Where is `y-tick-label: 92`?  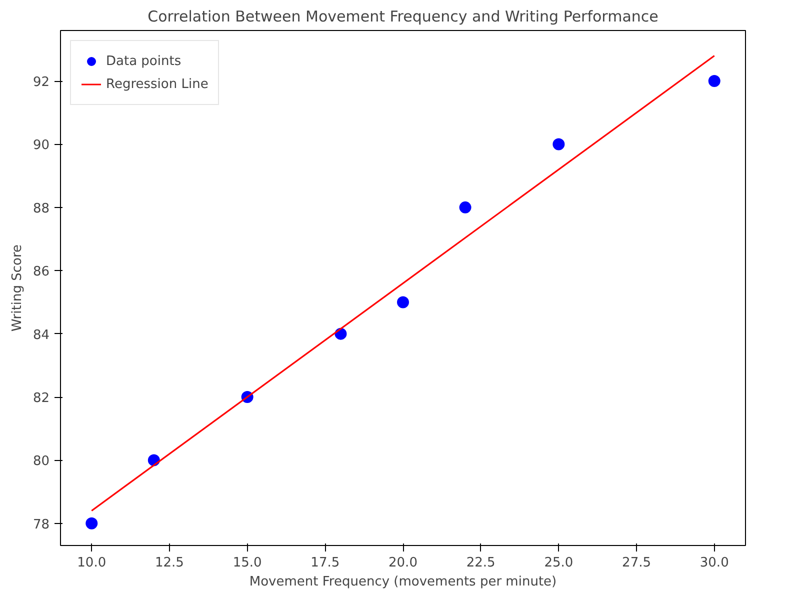 y-tick-label: 92 is located at coordinates (41, 82).